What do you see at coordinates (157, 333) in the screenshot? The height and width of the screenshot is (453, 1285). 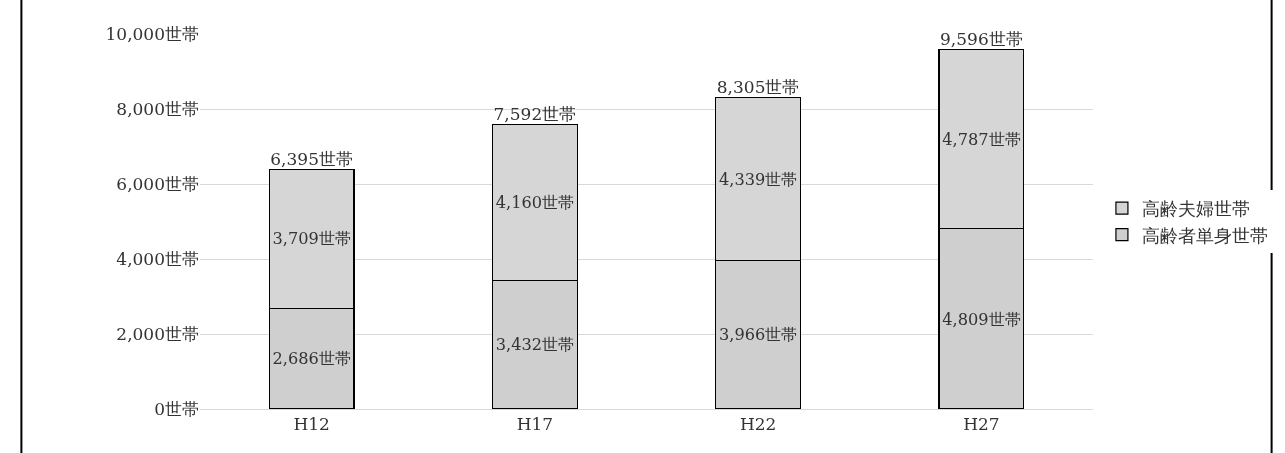 I see `y-tick-label: 2,000世帯` at bounding box center [157, 333].